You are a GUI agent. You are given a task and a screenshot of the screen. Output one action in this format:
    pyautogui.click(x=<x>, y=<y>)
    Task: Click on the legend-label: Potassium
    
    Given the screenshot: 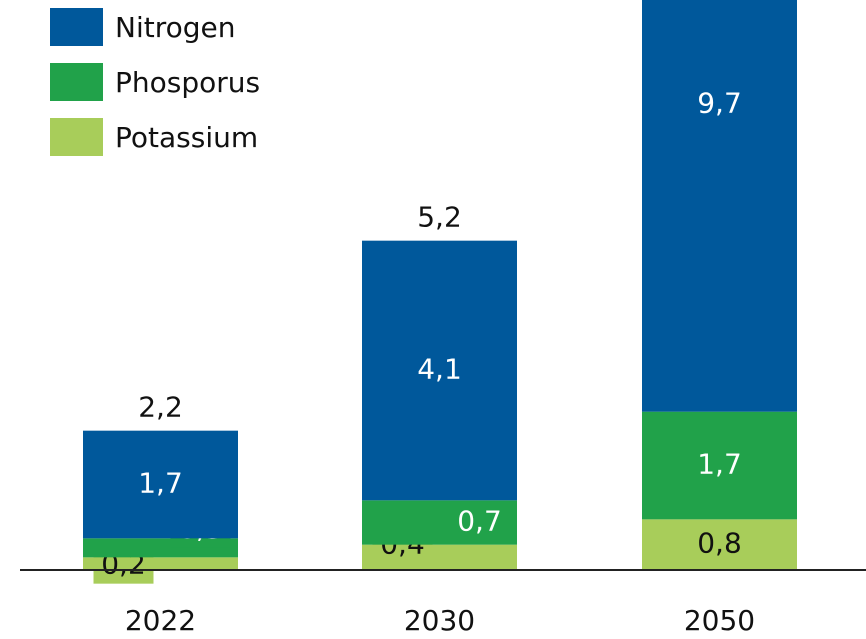 What is the action you would take?
    pyautogui.click(x=186, y=137)
    